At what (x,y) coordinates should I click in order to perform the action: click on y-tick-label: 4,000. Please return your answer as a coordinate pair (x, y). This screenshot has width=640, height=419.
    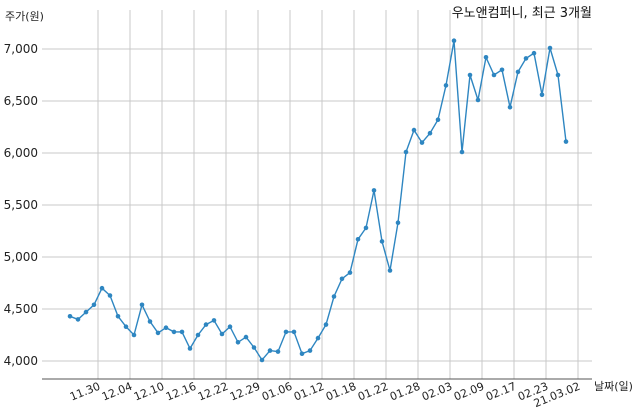
    Looking at the image, I should click on (21, 361).